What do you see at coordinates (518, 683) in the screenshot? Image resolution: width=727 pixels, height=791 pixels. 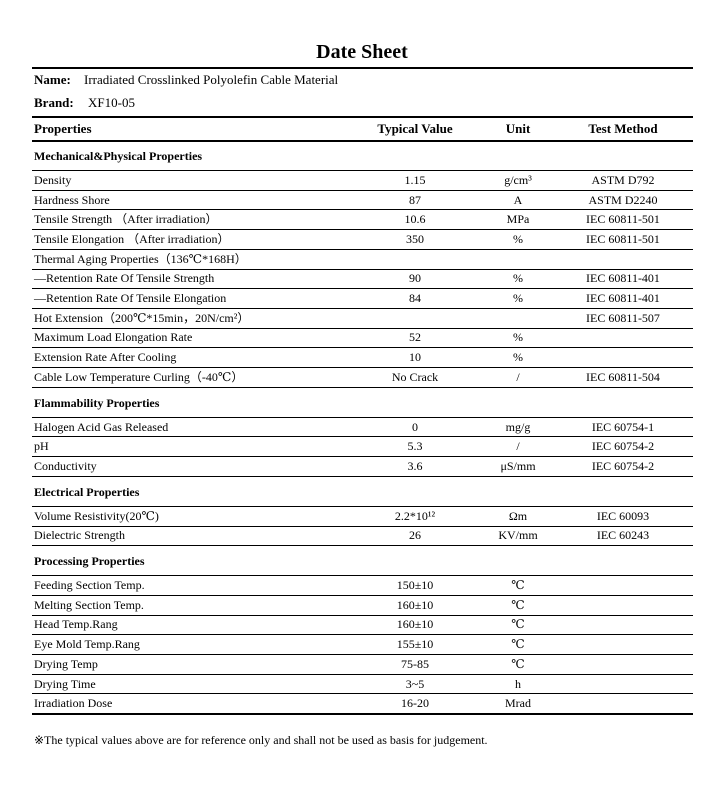 I see `cell-unit: h` at bounding box center [518, 683].